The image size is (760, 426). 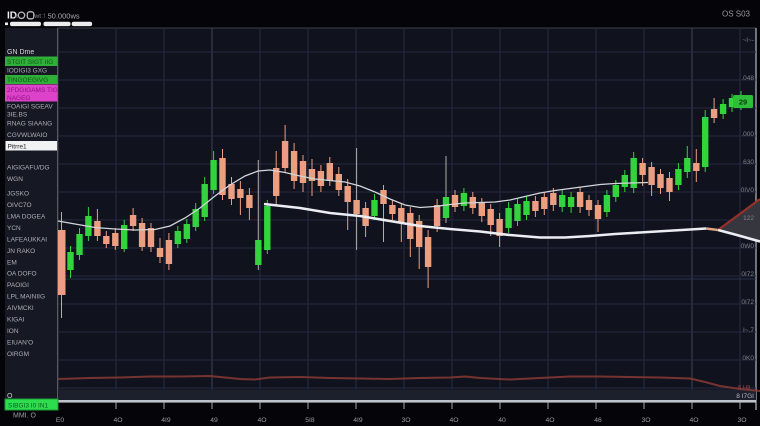 I want to click on svg-text: YCN, so click(x=14, y=228).